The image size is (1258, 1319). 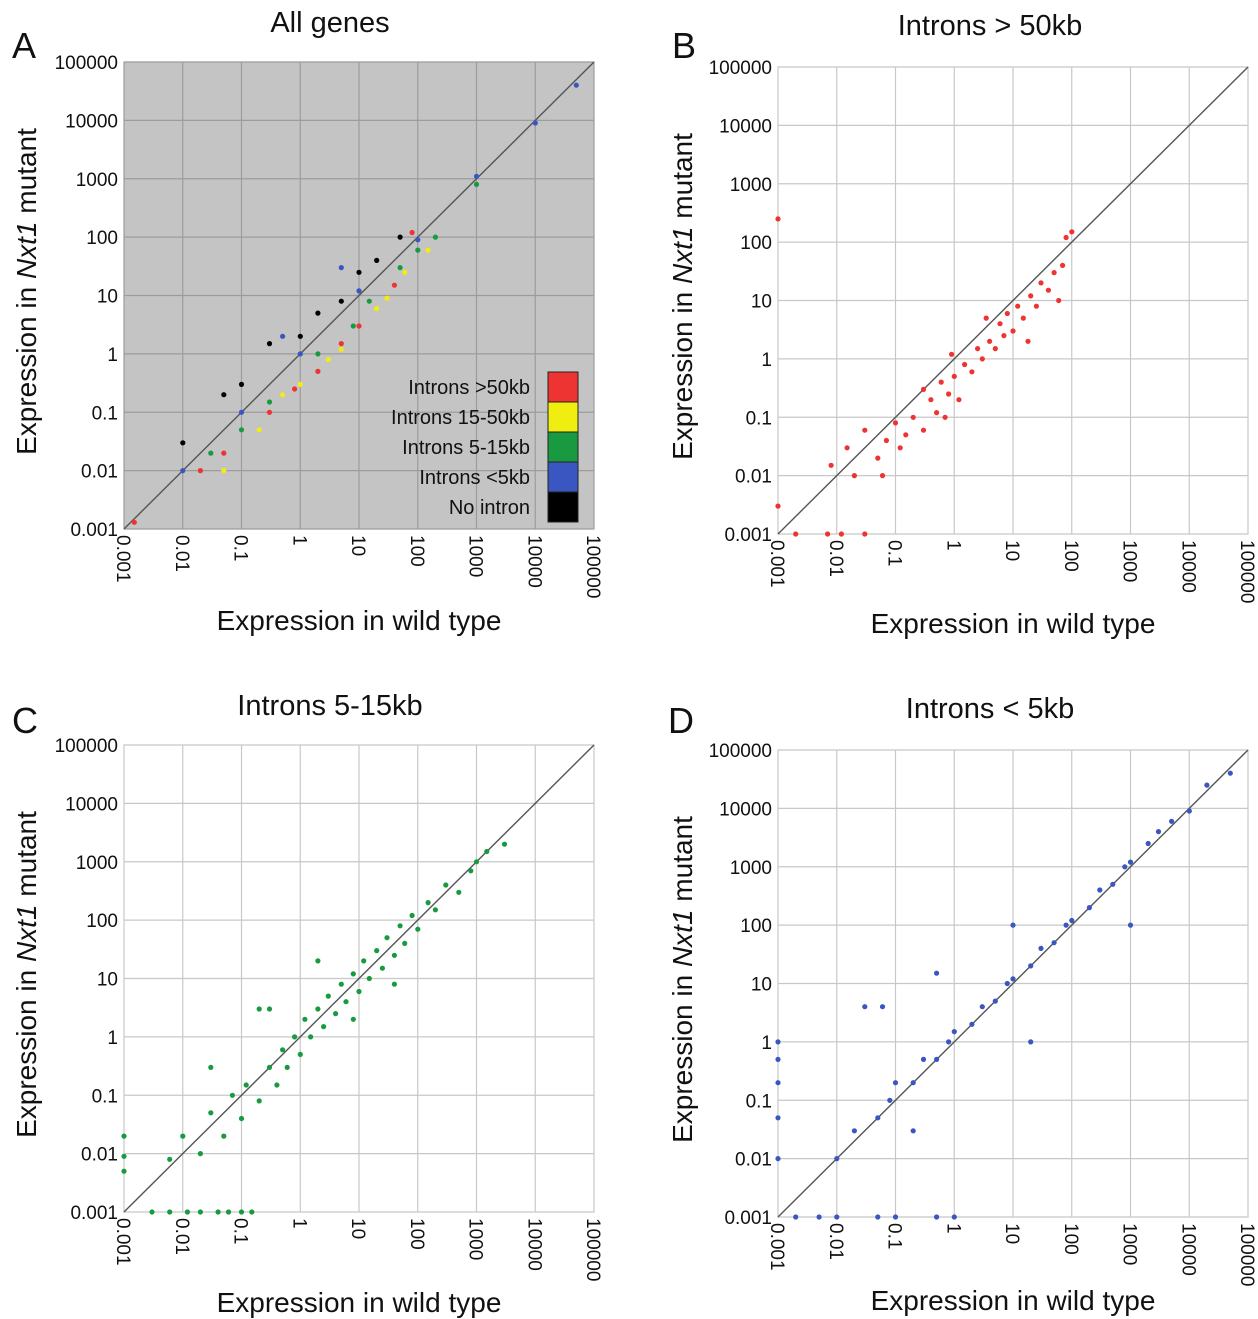 I want to click on legend-entry: No intron, so click(x=489, y=508).